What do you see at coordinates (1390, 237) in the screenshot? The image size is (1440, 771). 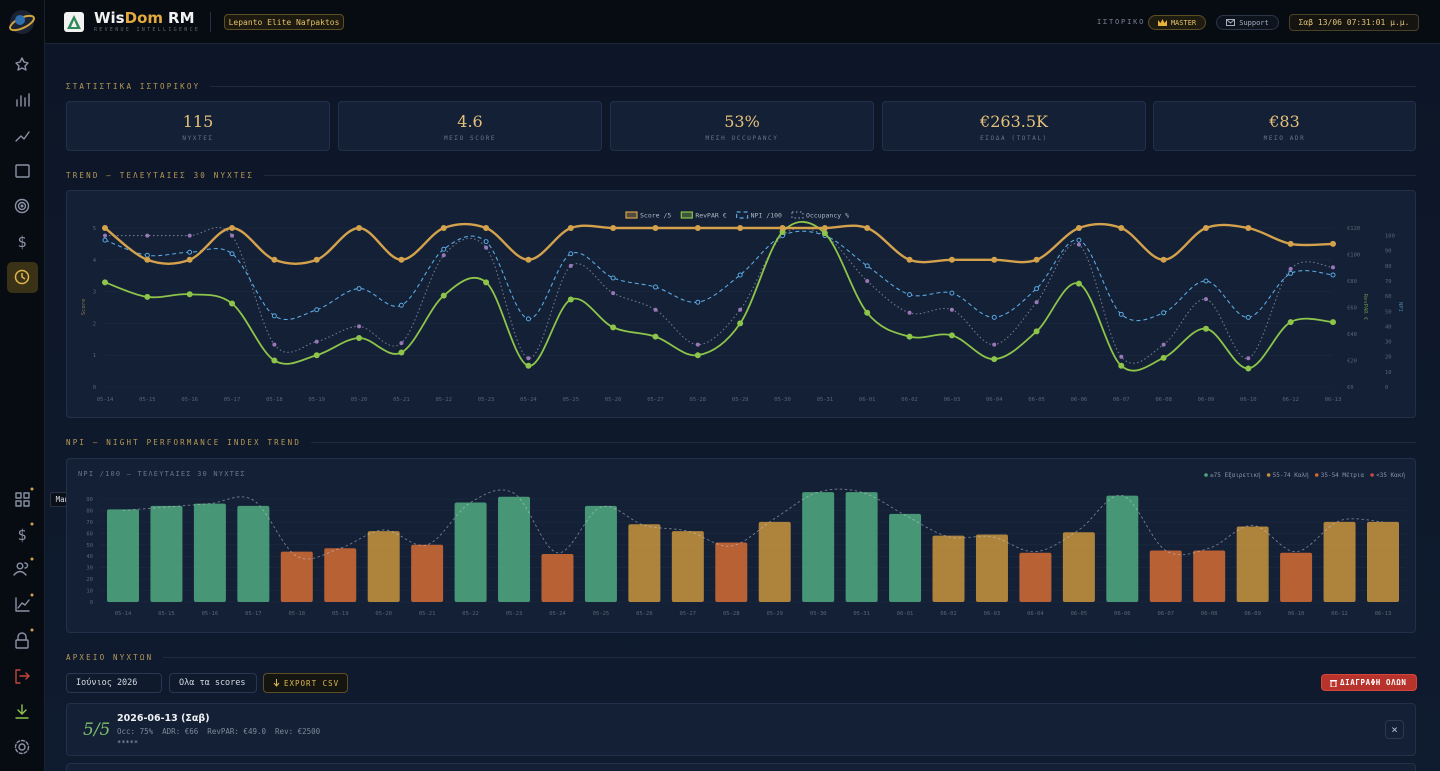 I see `tick-label: 100` at bounding box center [1390, 237].